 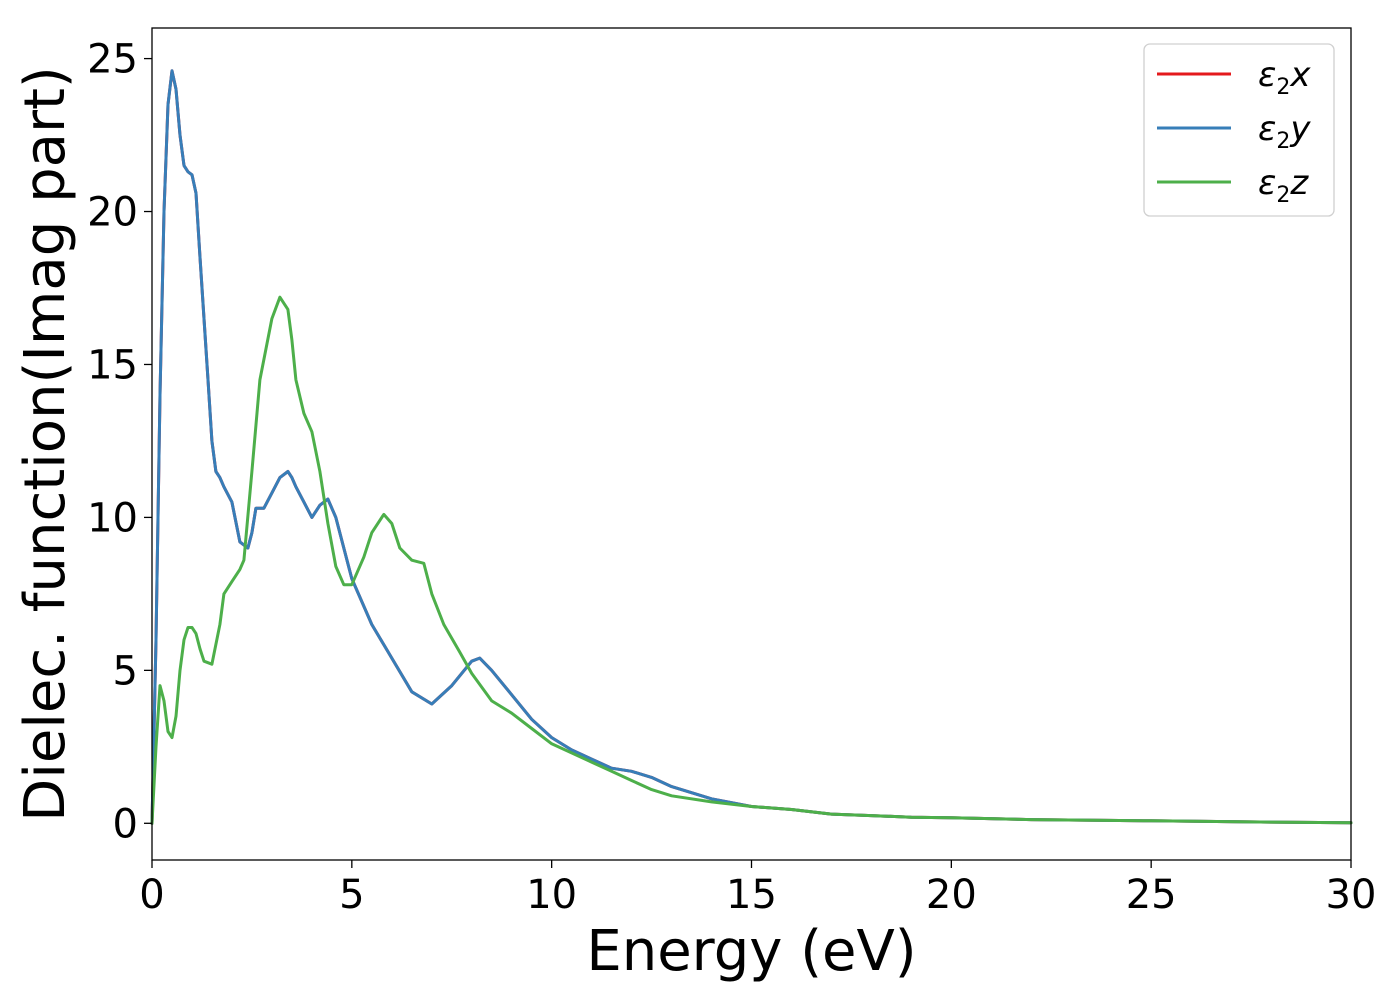 What do you see at coordinates (125, 824) in the screenshot?
I see `y-tick-label: 0` at bounding box center [125, 824].